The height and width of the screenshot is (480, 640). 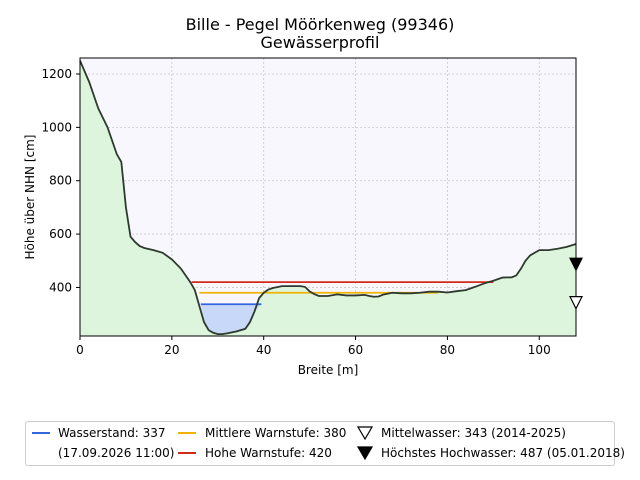 What do you see at coordinates (187, 453) in the screenshot?
I see `legend-hohe-swatch` at bounding box center [187, 453].